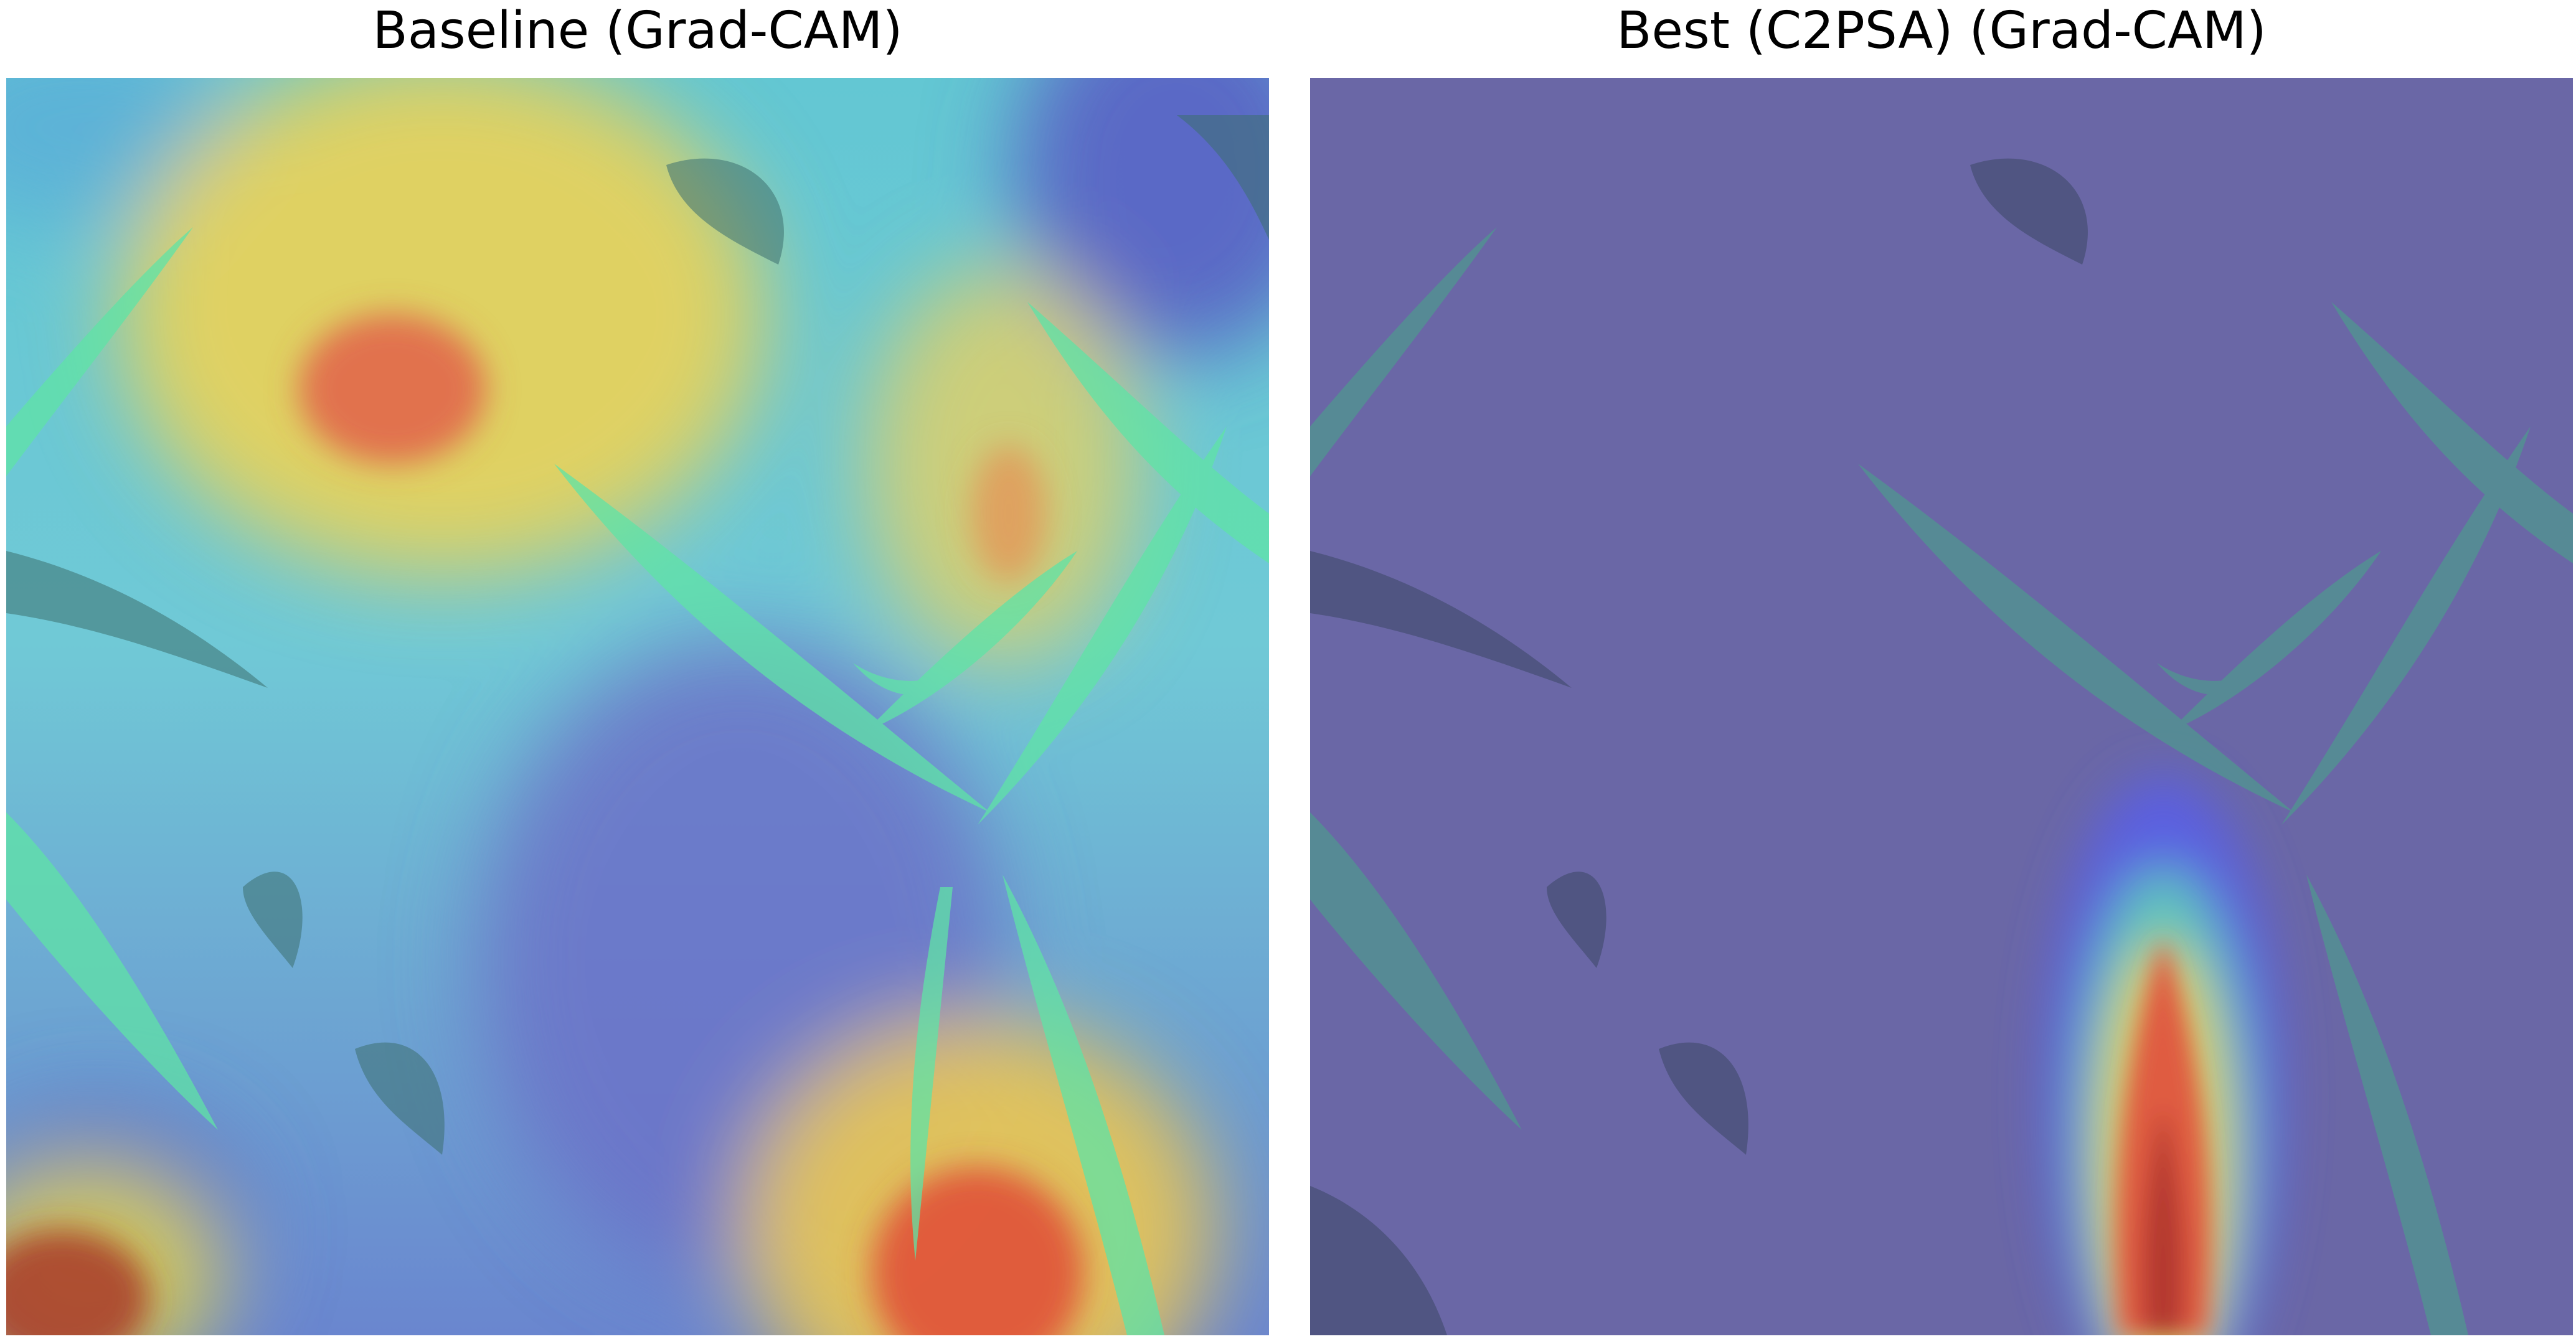 Image resolution: width=2576 pixels, height=1344 pixels. I want to click on best-c2psa-panel-title: Best (C2PSA) (Grad-CAM), so click(1942, 30).